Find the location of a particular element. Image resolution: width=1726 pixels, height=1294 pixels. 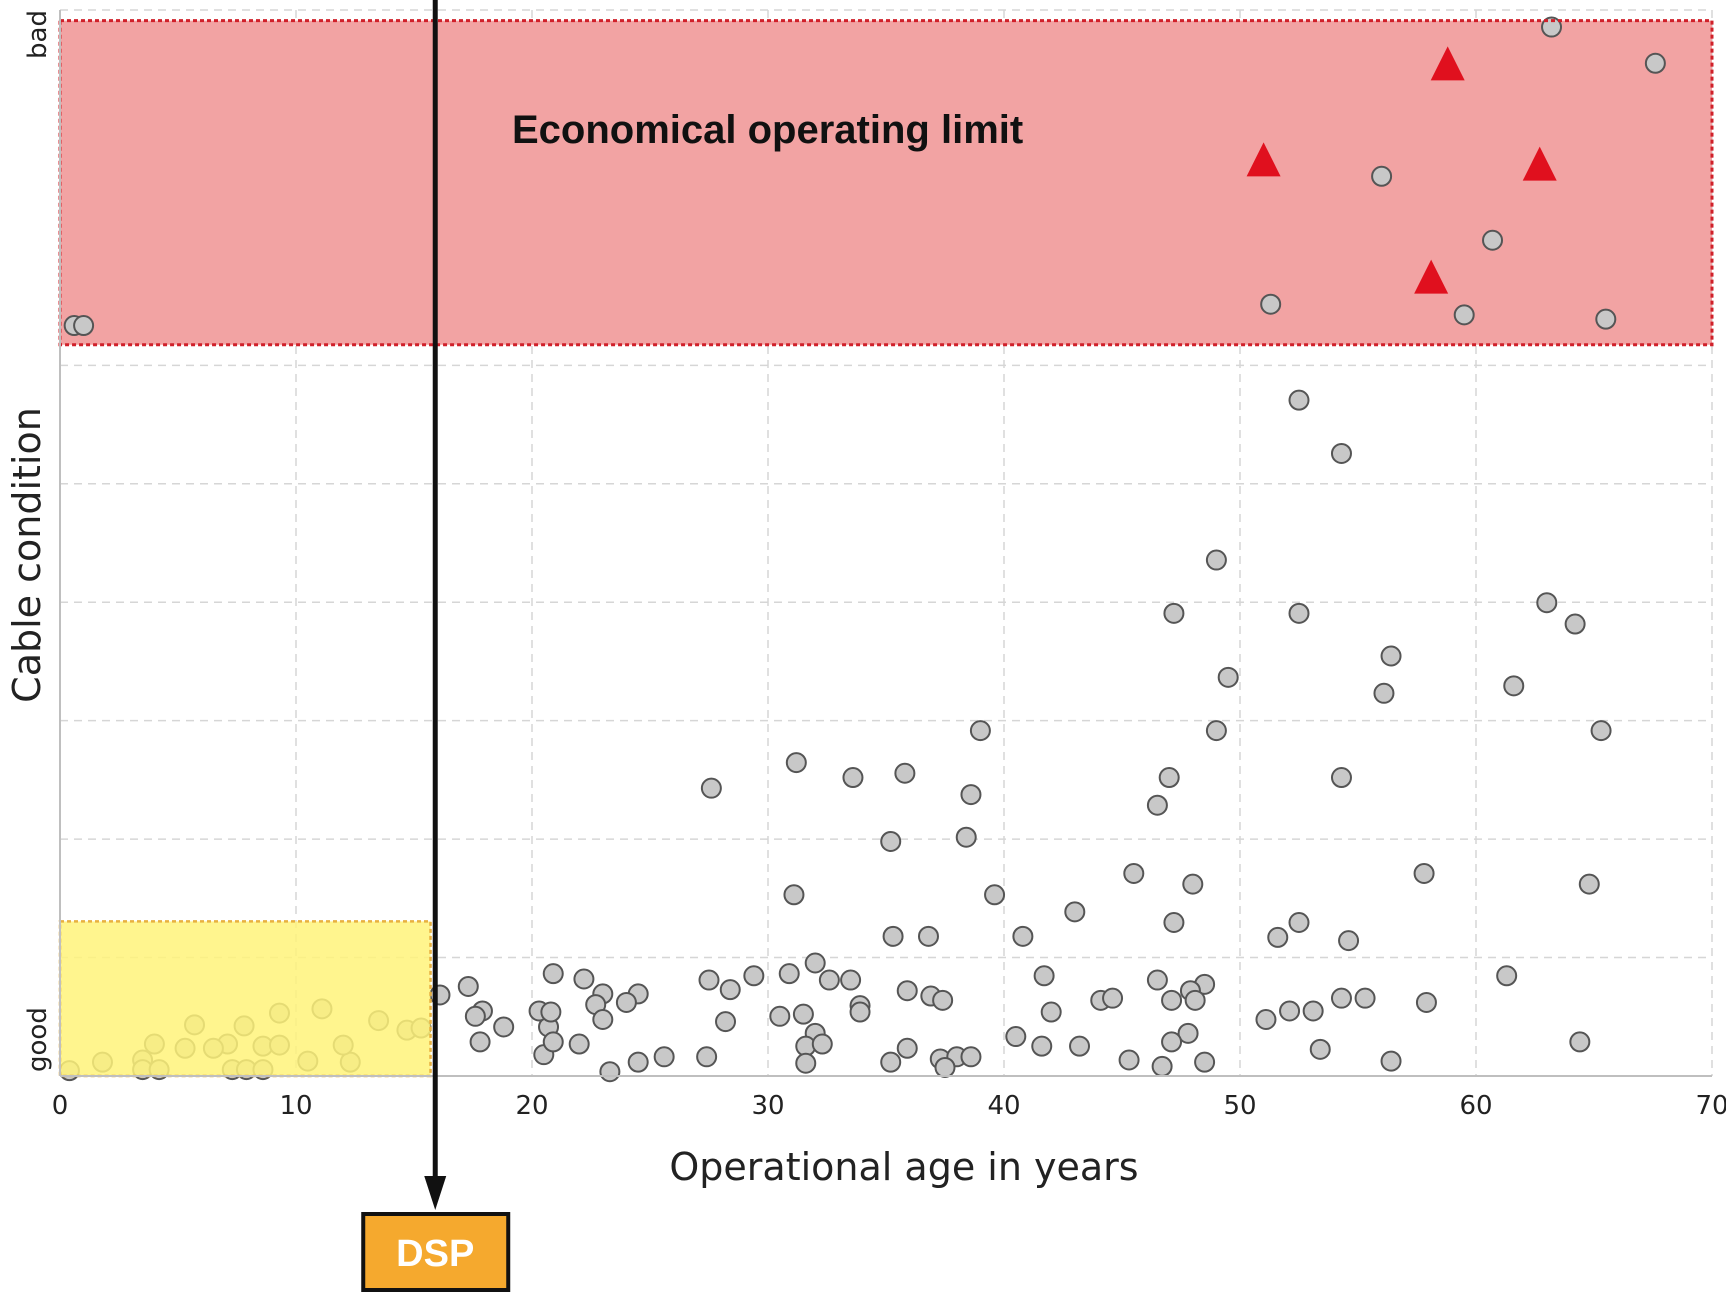

y-end-label-good: good is located at coordinates (38, 1039).